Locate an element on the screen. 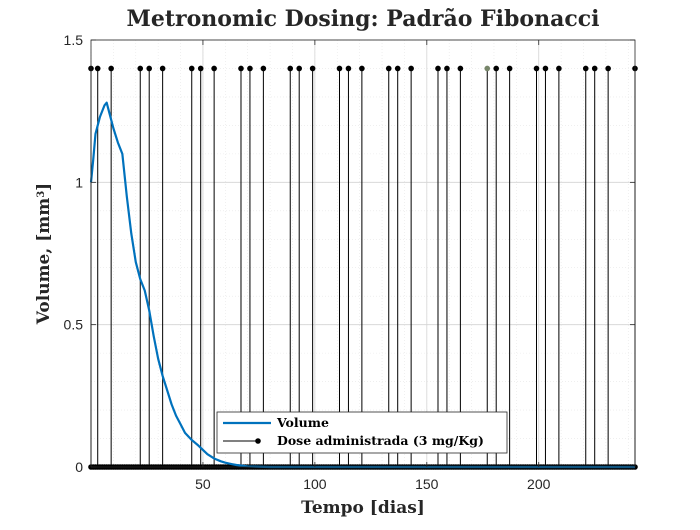 Image resolution: width=700 pixels, height=530 pixels. legend-dose-marker is located at coordinates (258, 441).